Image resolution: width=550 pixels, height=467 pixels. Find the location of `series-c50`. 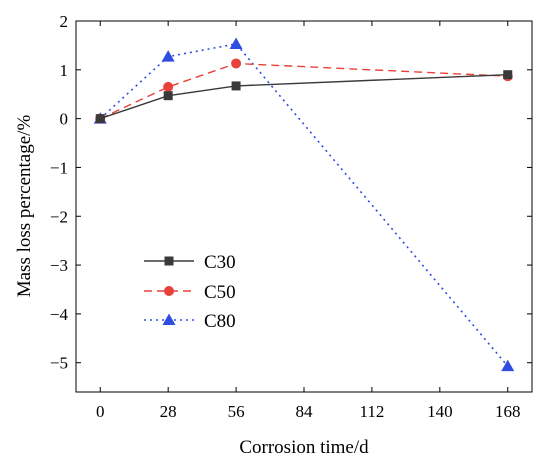

series-c50 is located at coordinates (304, 91).